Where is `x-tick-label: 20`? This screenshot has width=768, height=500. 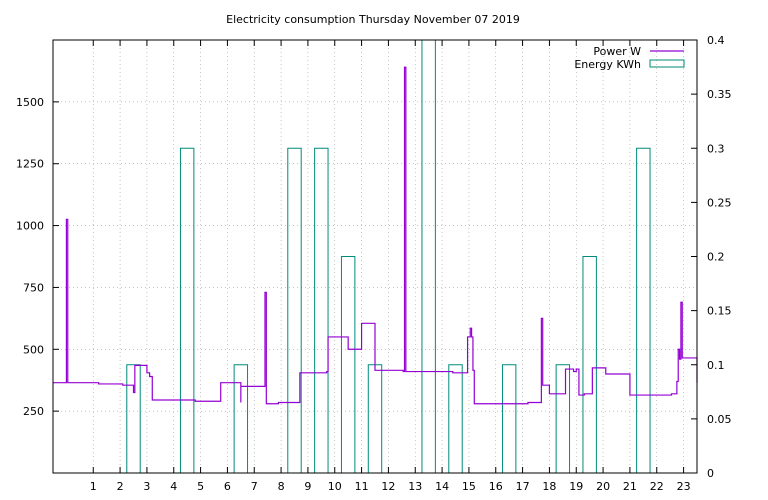 x-tick-label: 20 is located at coordinates (603, 486).